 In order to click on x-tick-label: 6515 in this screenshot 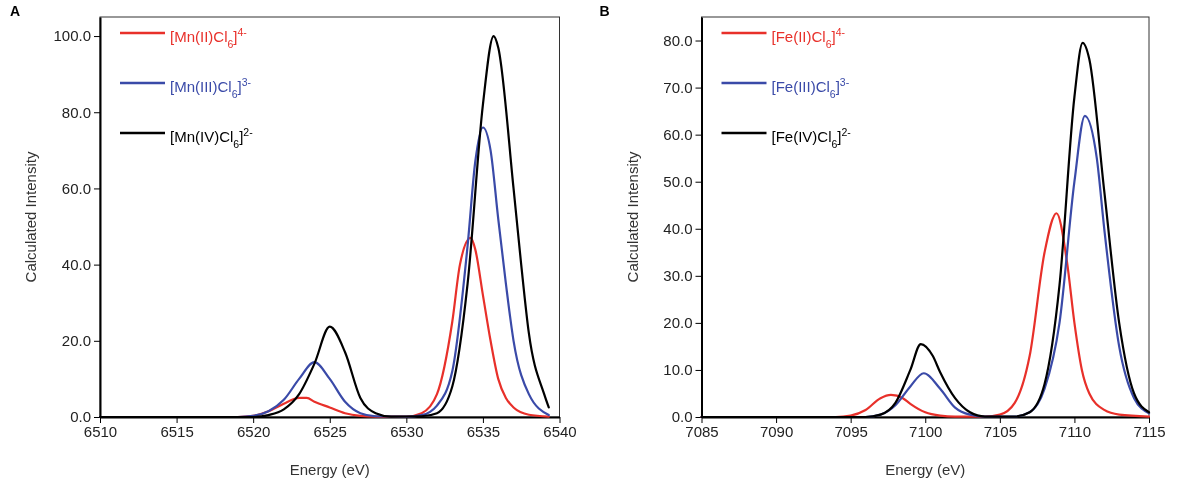, I will do `click(177, 431)`.